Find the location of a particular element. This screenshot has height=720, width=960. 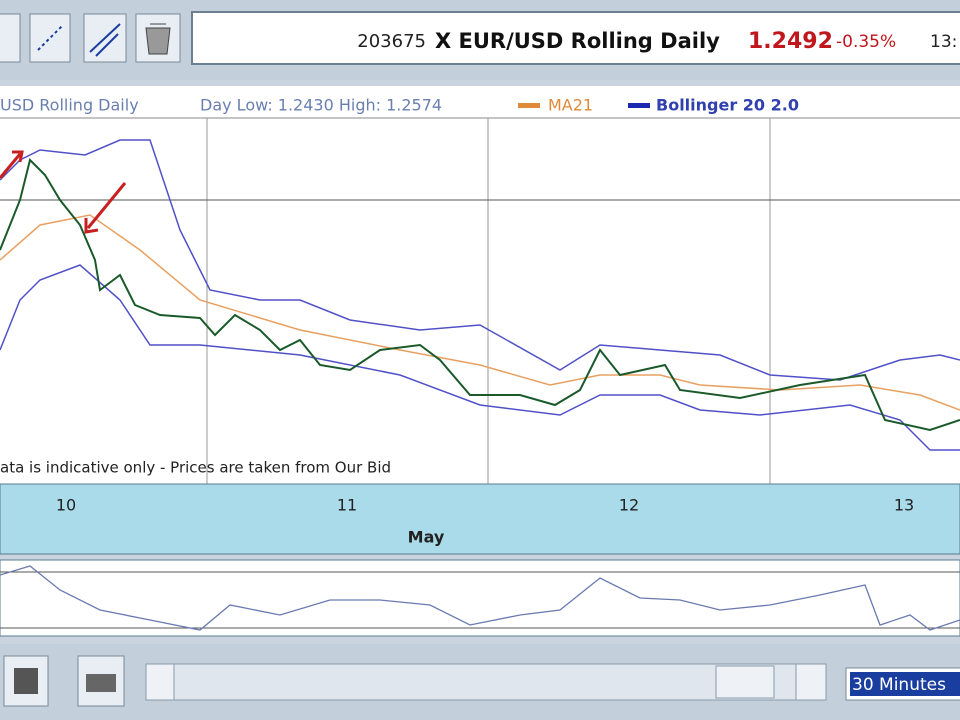

annotation-arrows is located at coordinates (63, 192).